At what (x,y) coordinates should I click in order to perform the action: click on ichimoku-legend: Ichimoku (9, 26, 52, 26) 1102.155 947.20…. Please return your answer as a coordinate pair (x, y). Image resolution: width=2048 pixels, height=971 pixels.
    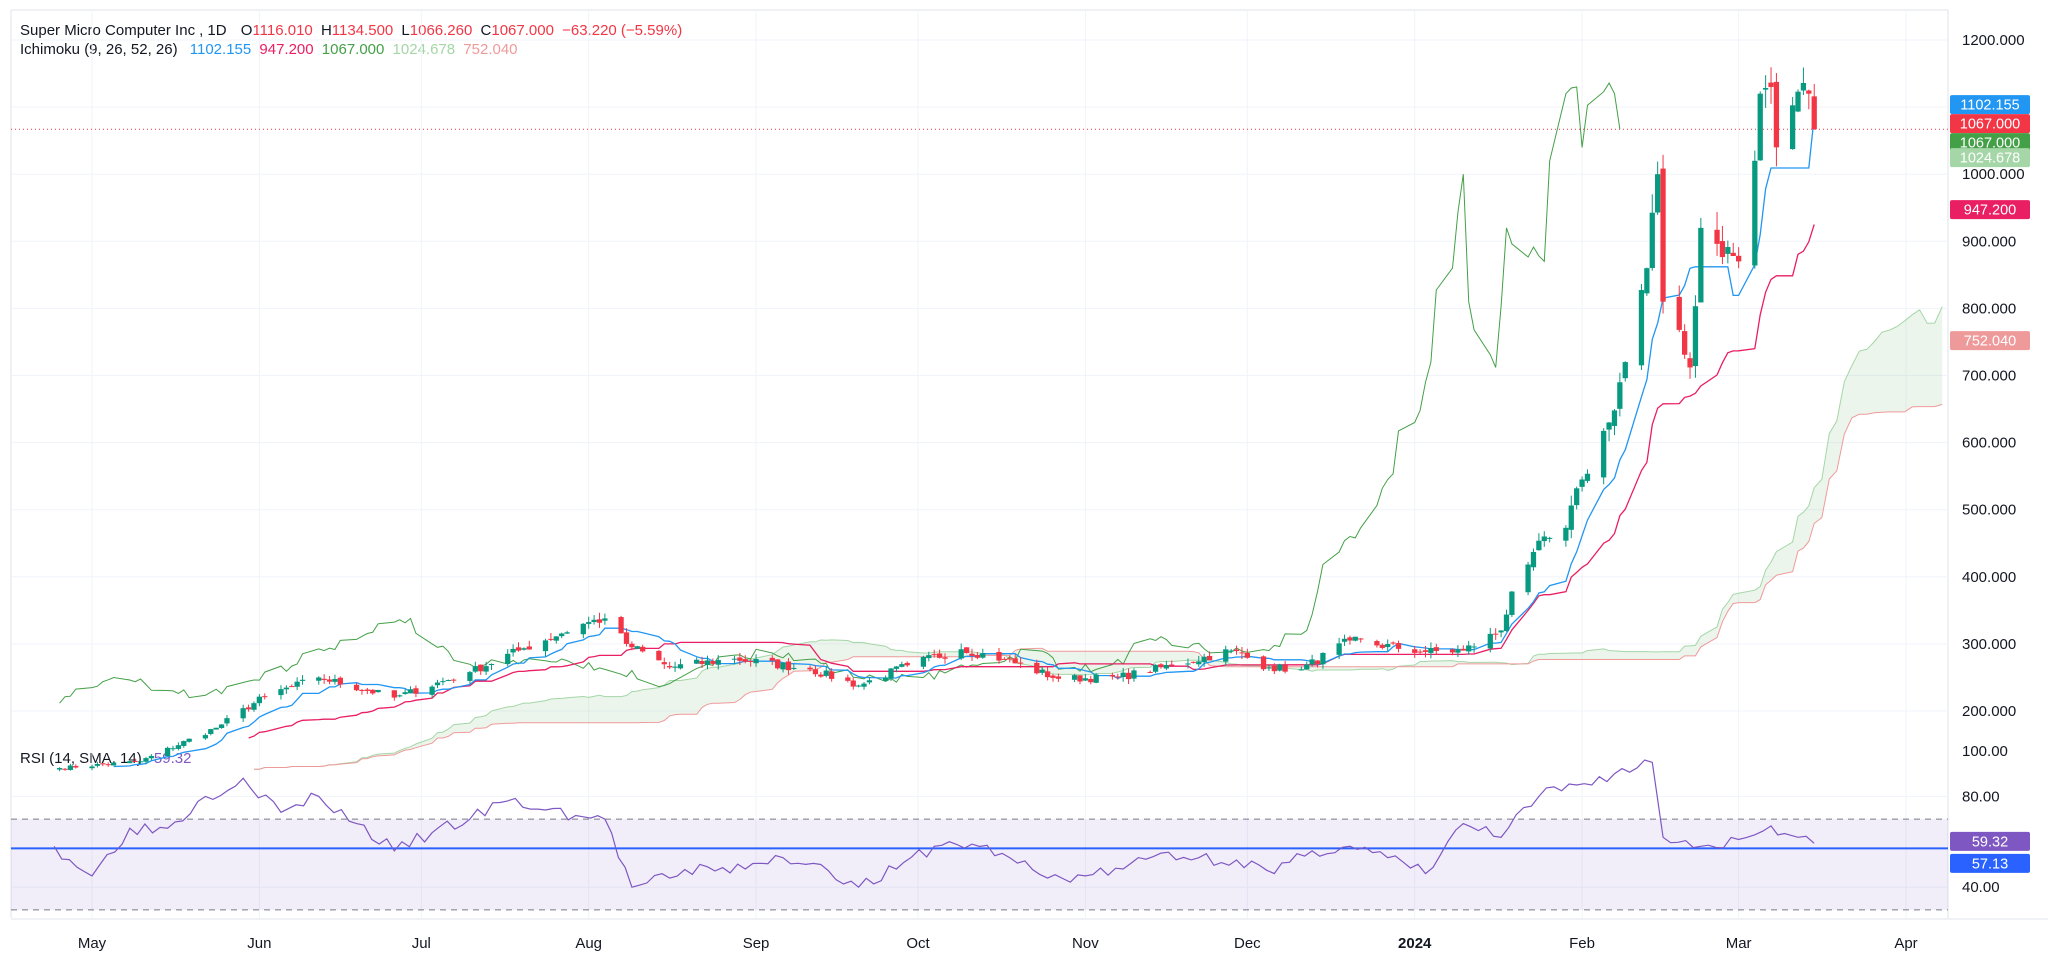
    Looking at the image, I should click on (271, 49).